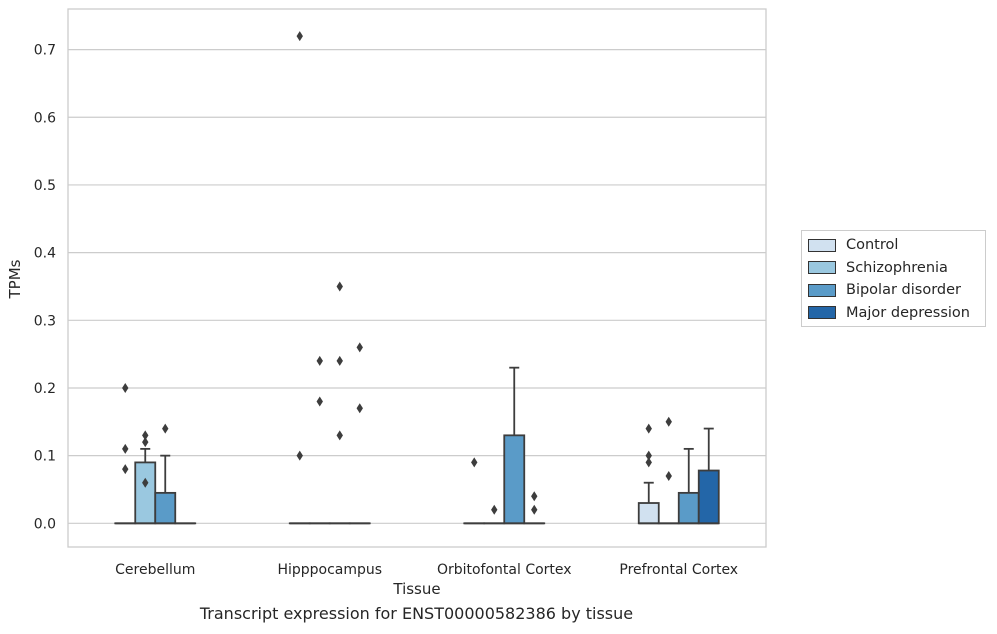 The width and height of the screenshot is (997, 634). I want to click on x-axis-label: Tissue, so click(416, 589).